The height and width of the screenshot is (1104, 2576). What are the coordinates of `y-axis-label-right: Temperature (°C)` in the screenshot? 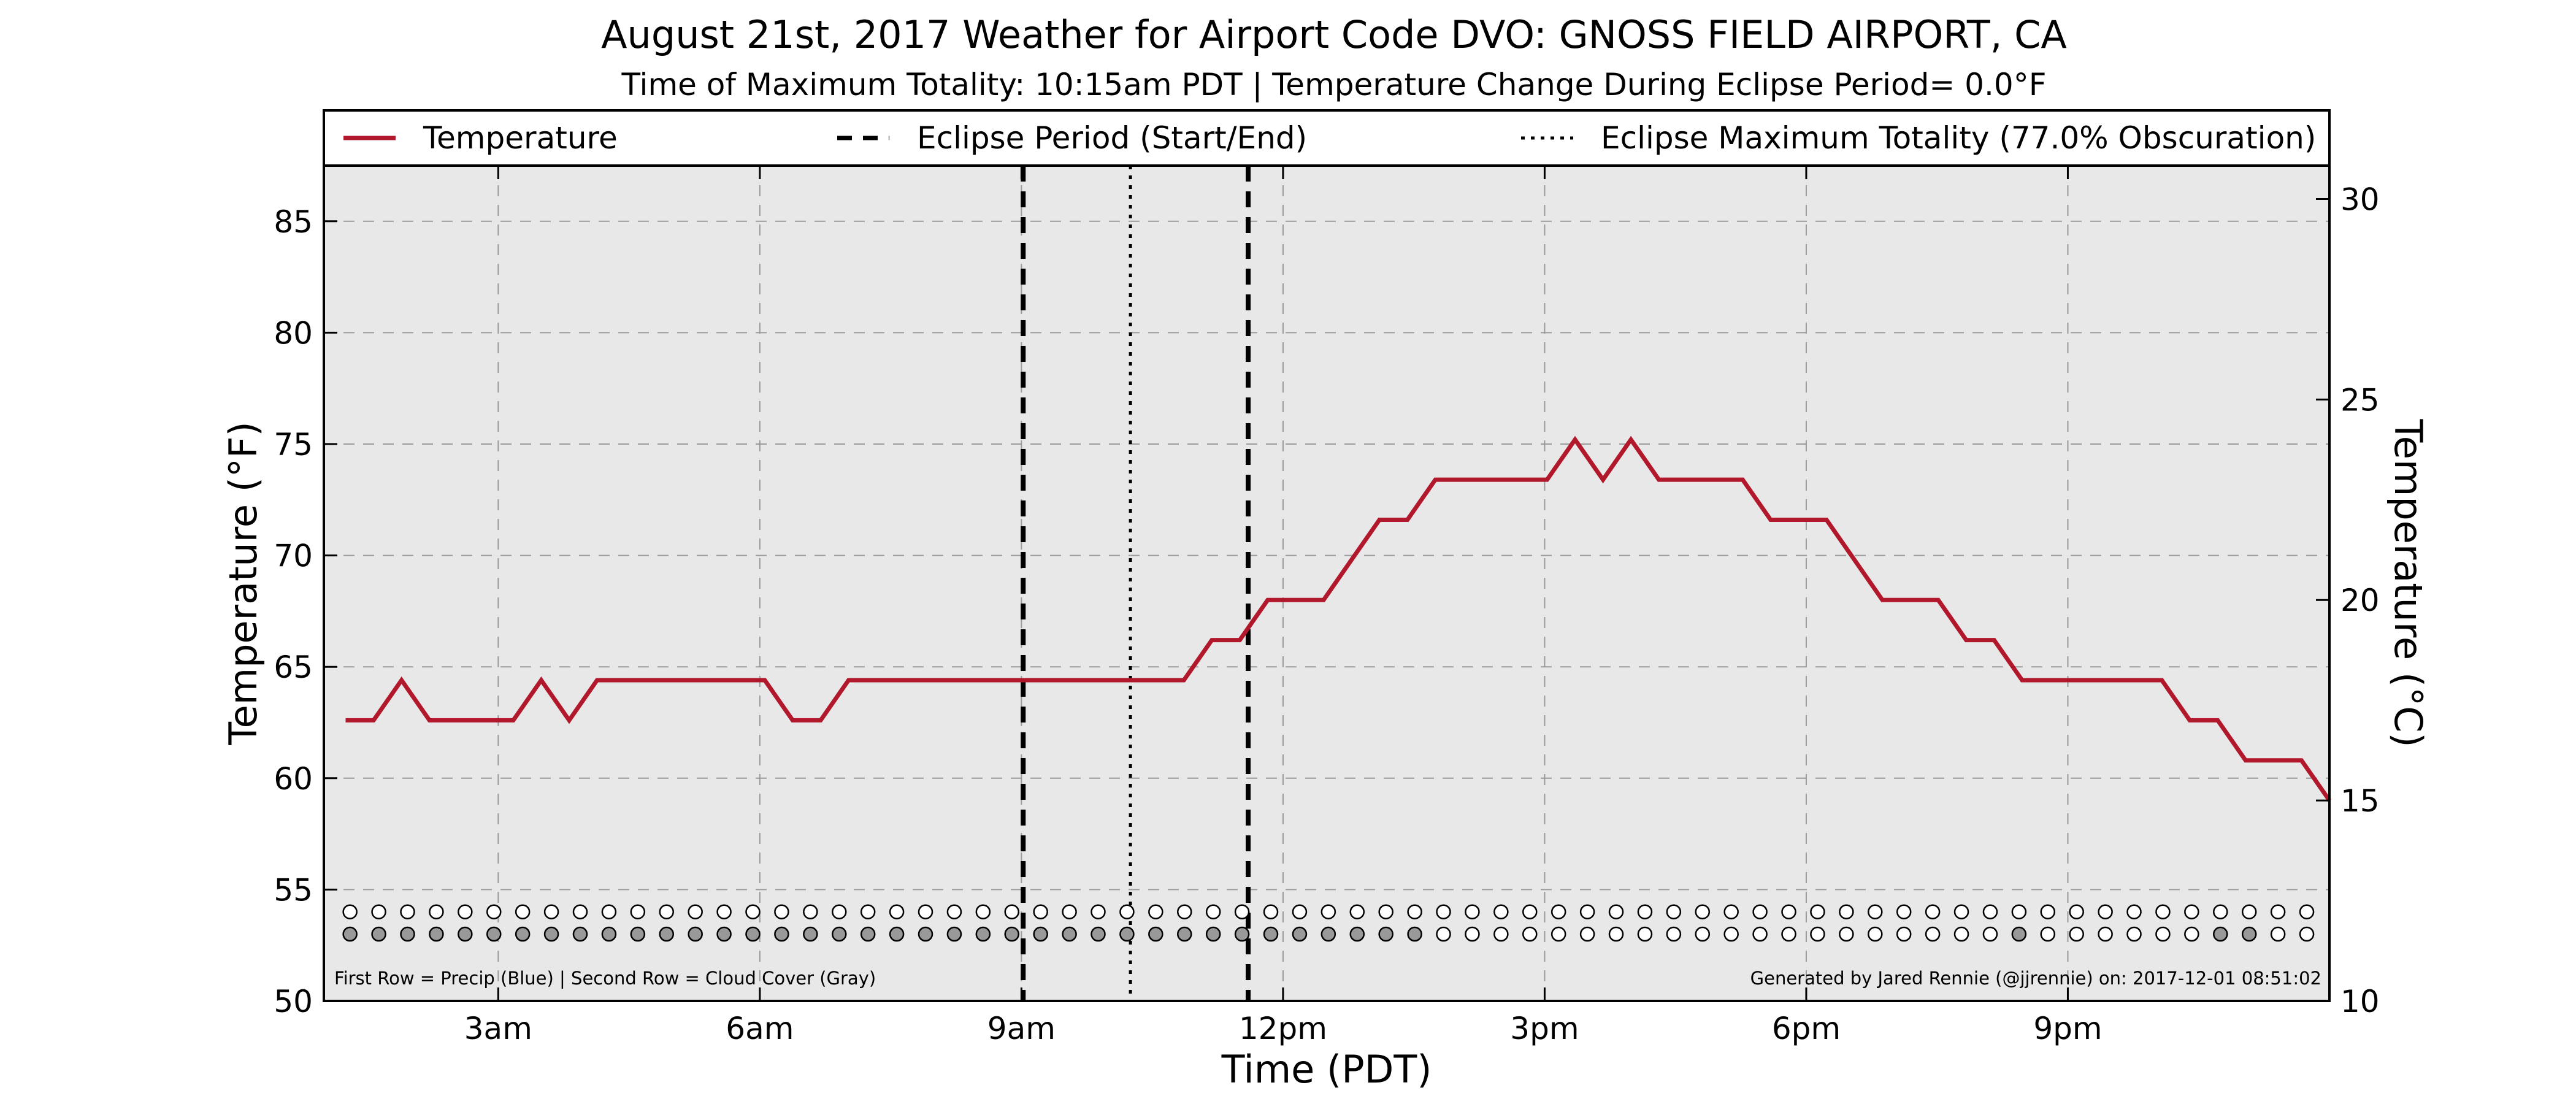 It's located at (2408, 582).